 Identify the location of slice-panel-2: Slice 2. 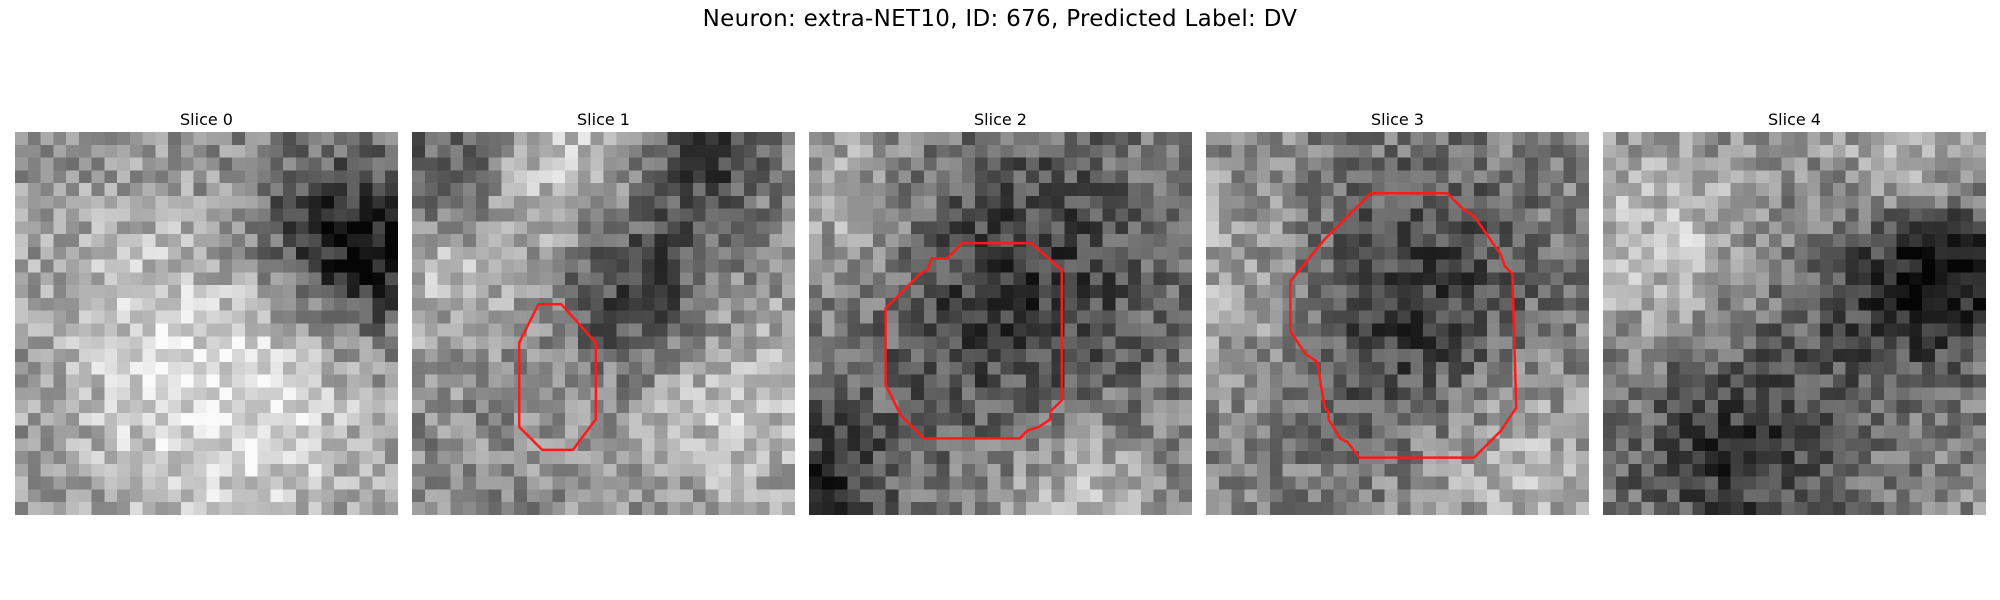
(1000, 311).